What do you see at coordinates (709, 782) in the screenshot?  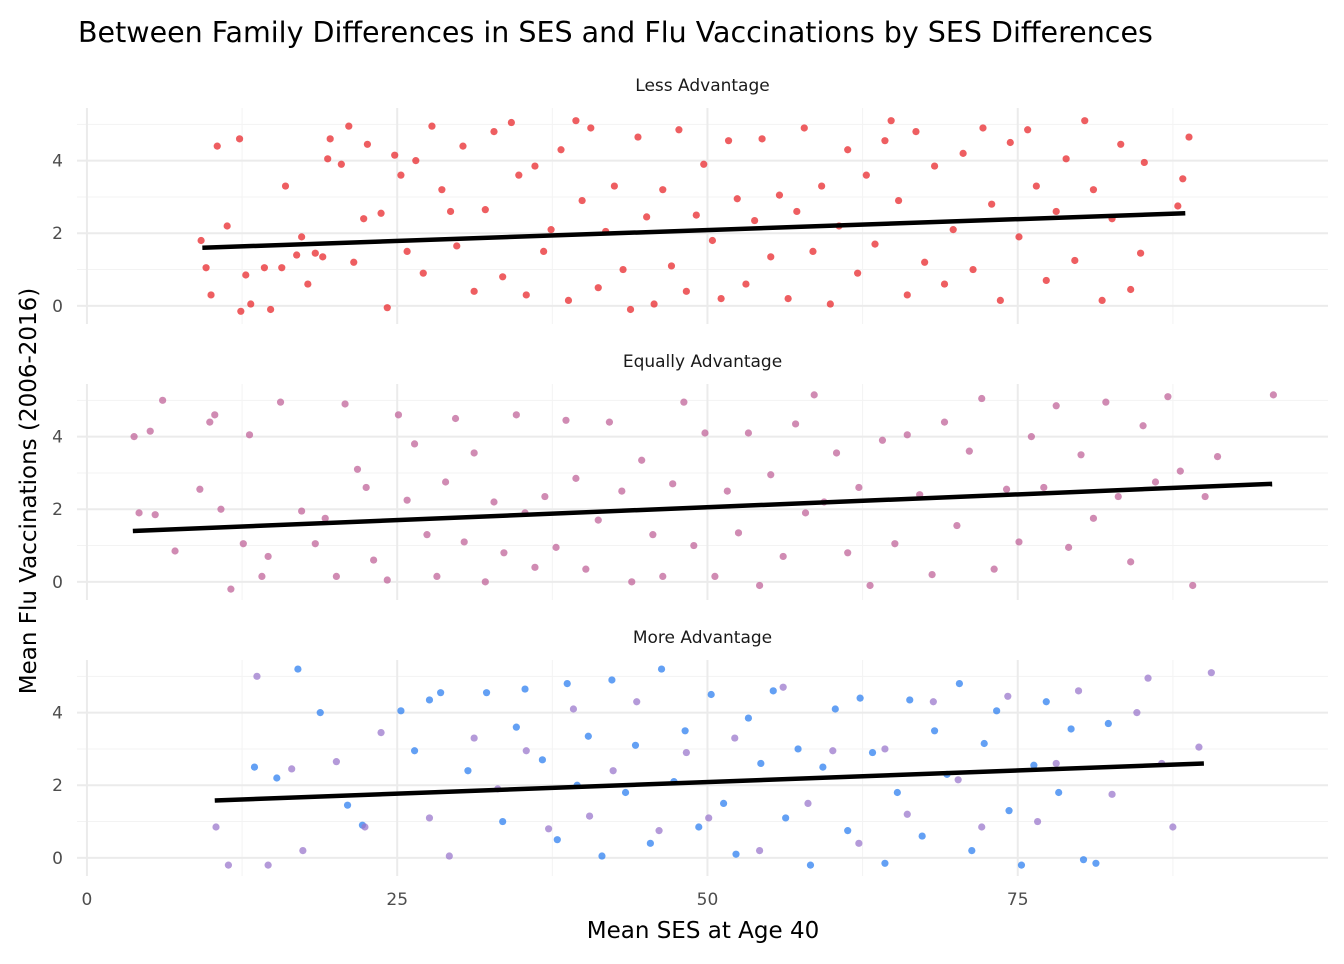 I see `trend-line` at bounding box center [709, 782].